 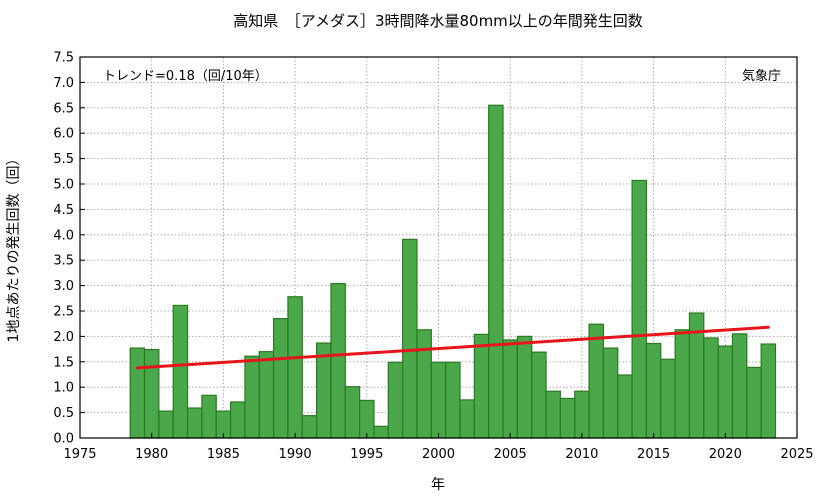 I want to click on bar-2000, so click(x=438, y=400).